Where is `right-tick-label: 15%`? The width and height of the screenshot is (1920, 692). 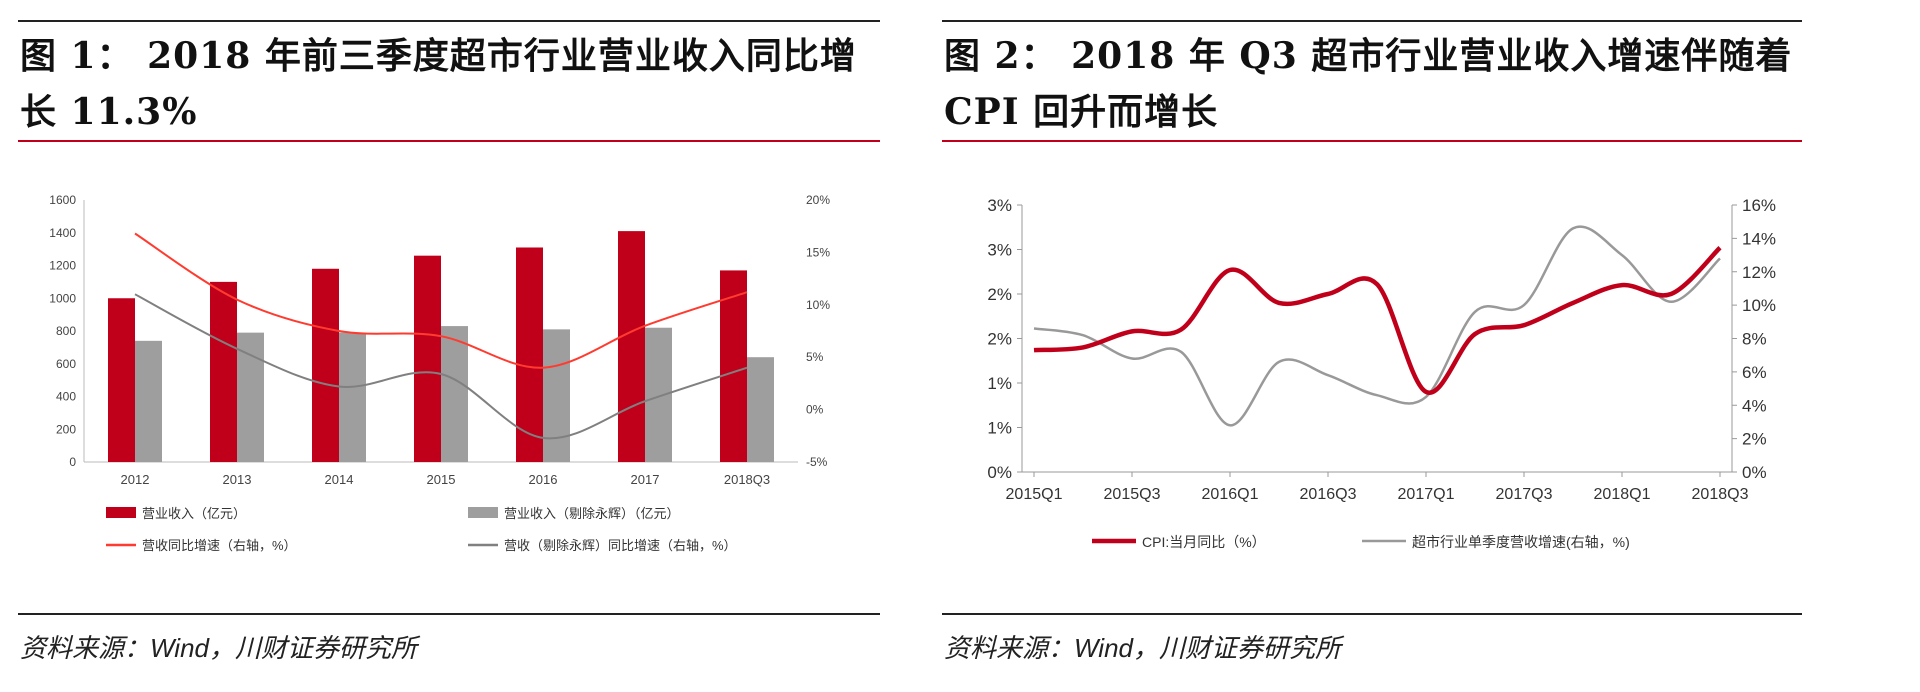 right-tick-label: 15% is located at coordinates (818, 252).